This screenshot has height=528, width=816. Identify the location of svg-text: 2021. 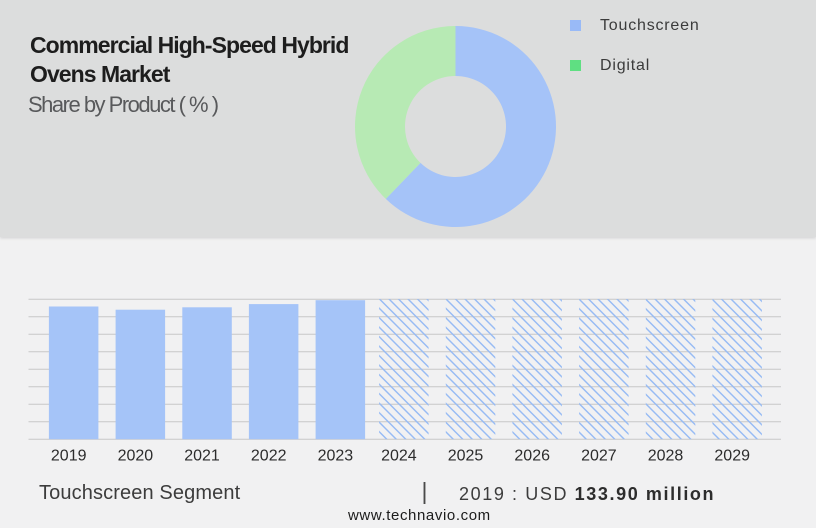
(202, 456).